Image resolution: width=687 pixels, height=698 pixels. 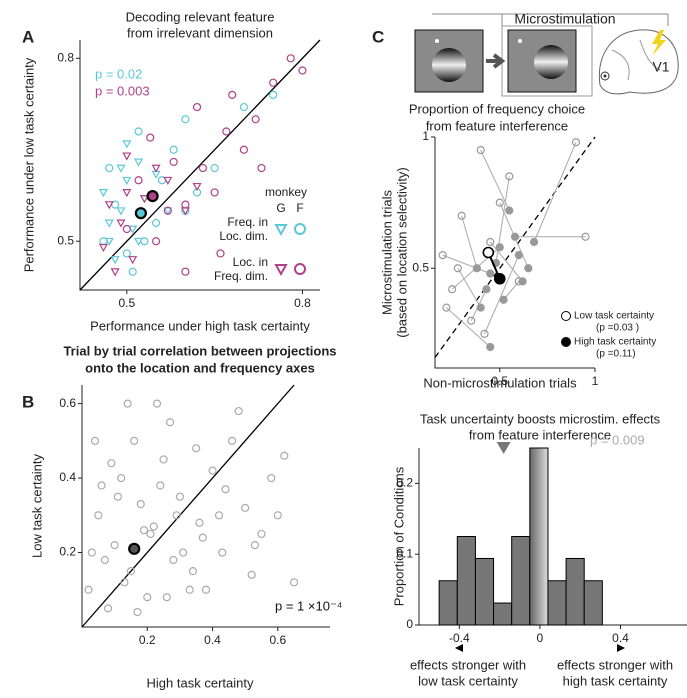 I want to click on legend-label: Loc. dim., so click(x=243, y=236).